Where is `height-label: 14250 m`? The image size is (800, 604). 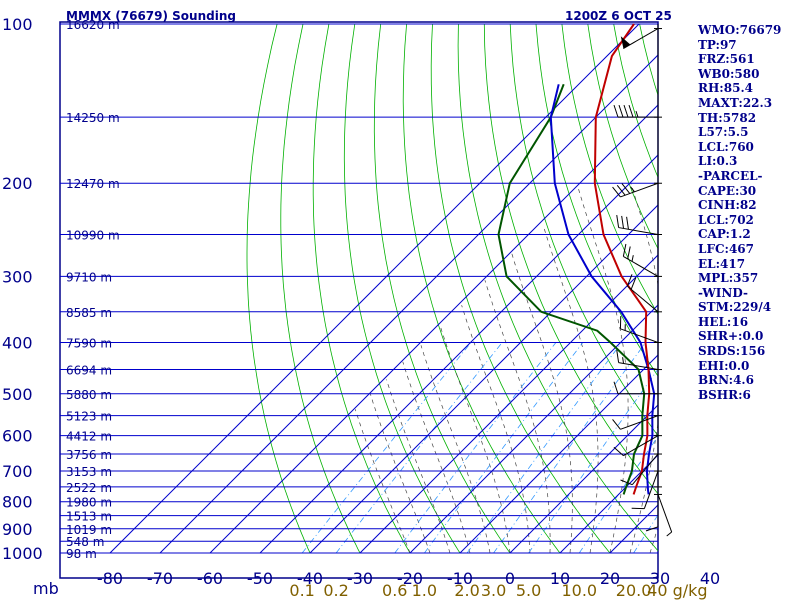
height-label: 14250 m is located at coordinates (93, 118).